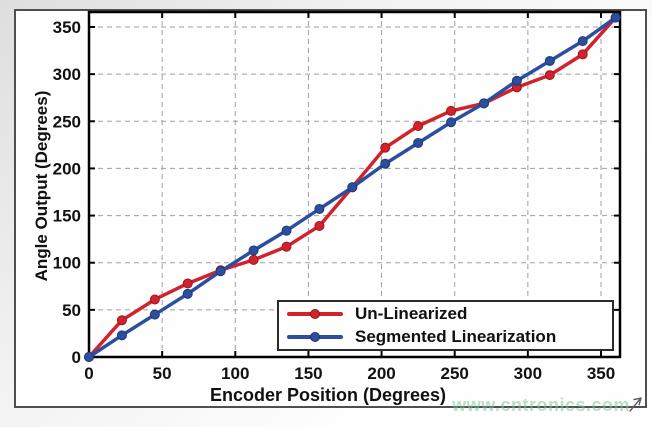 Image resolution: width=652 pixels, height=427 pixels. Describe the element at coordinates (456, 336) in the screenshot. I see `legend-label: Segmented Linearization` at that location.